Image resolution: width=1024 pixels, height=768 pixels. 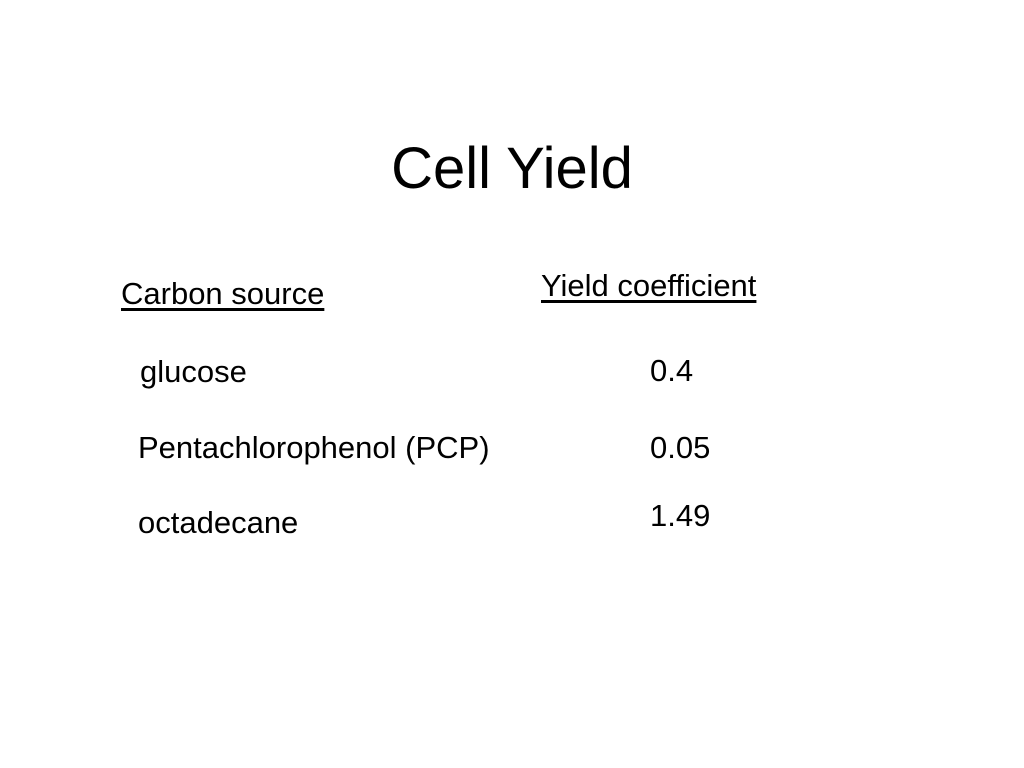 What do you see at coordinates (223, 293) in the screenshot?
I see `header-carbon-source: Carbon source` at bounding box center [223, 293].